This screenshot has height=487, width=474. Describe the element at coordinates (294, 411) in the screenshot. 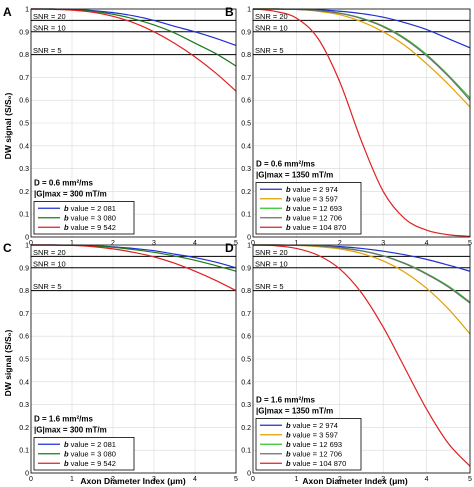

I see `gradient-annotation: |G|max = 1350 mT/m` at that location.